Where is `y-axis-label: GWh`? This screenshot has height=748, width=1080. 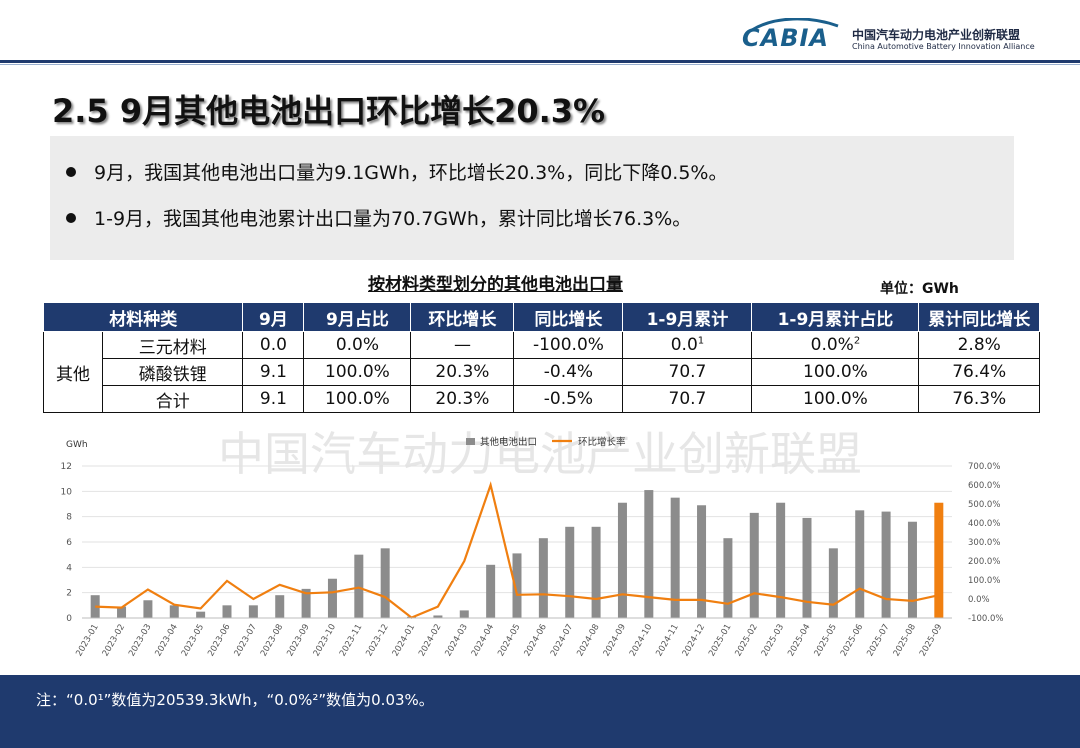
y-axis-label: GWh is located at coordinates (77, 445).